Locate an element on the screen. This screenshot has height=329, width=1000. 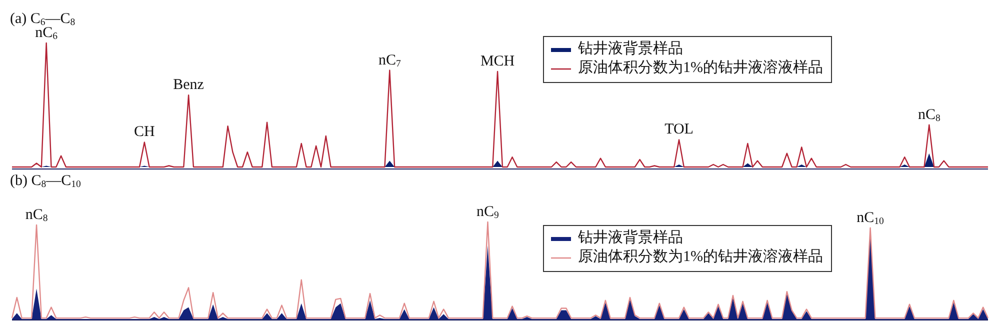
annotation: nC$_{6}$ is located at coordinates (46, 33).